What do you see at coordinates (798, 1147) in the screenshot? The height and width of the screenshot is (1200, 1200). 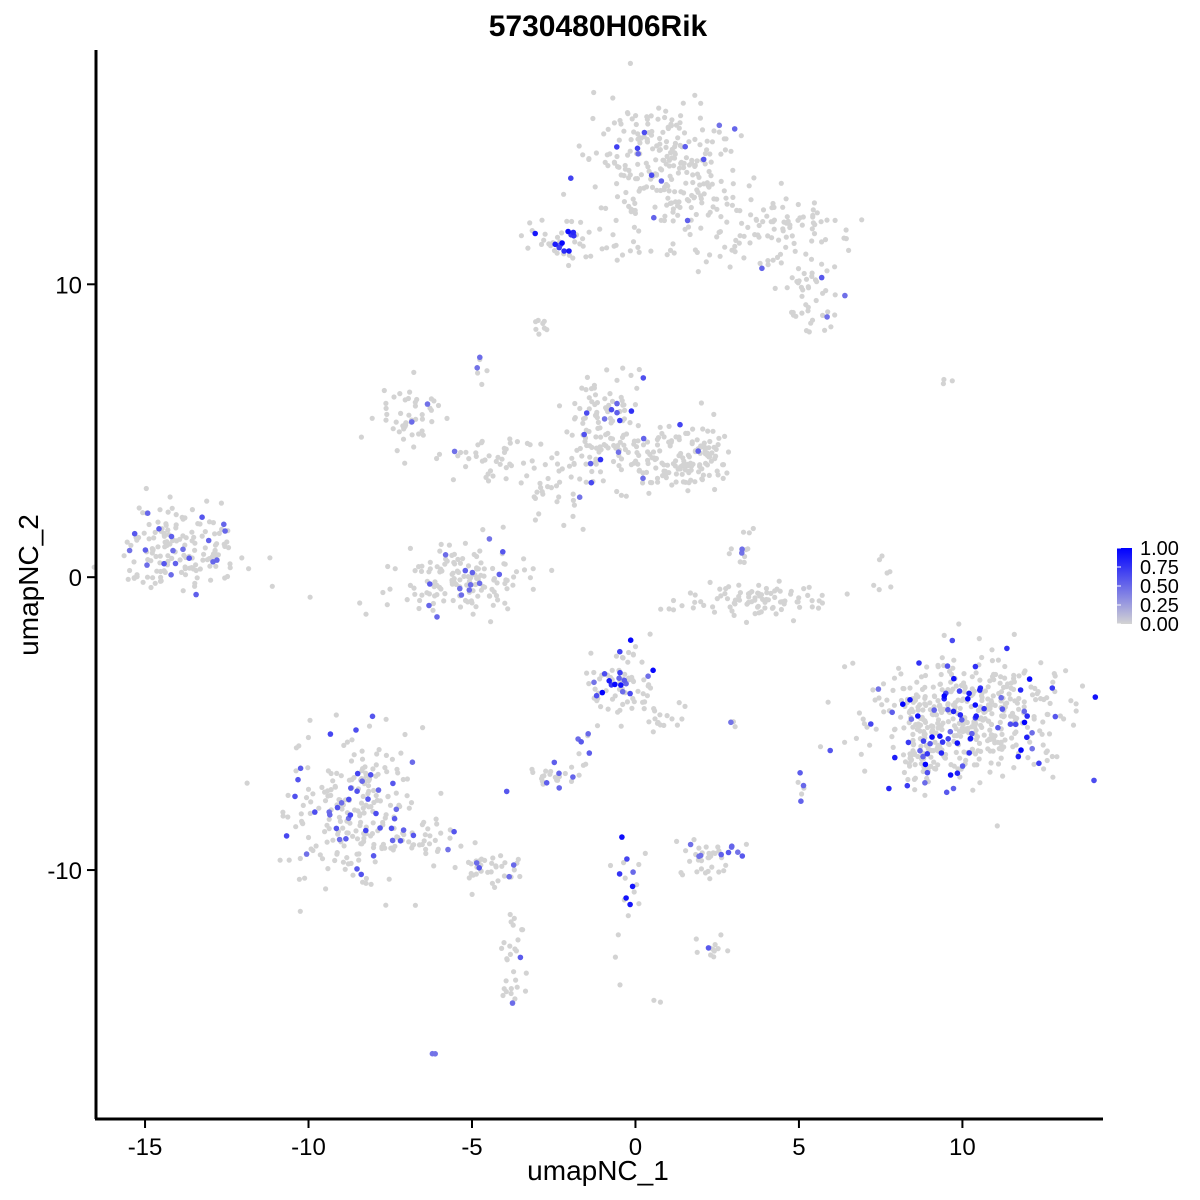 I see `x-tick-label: 5` at bounding box center [798, 1147].